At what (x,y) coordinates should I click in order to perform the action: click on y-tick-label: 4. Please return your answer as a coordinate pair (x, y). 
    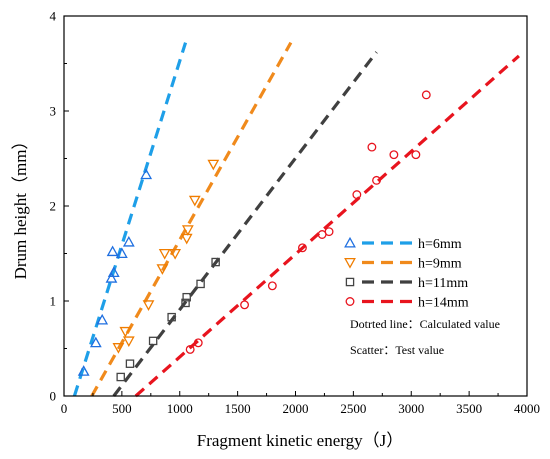
    Looking at the image, I should click on (53, 16).